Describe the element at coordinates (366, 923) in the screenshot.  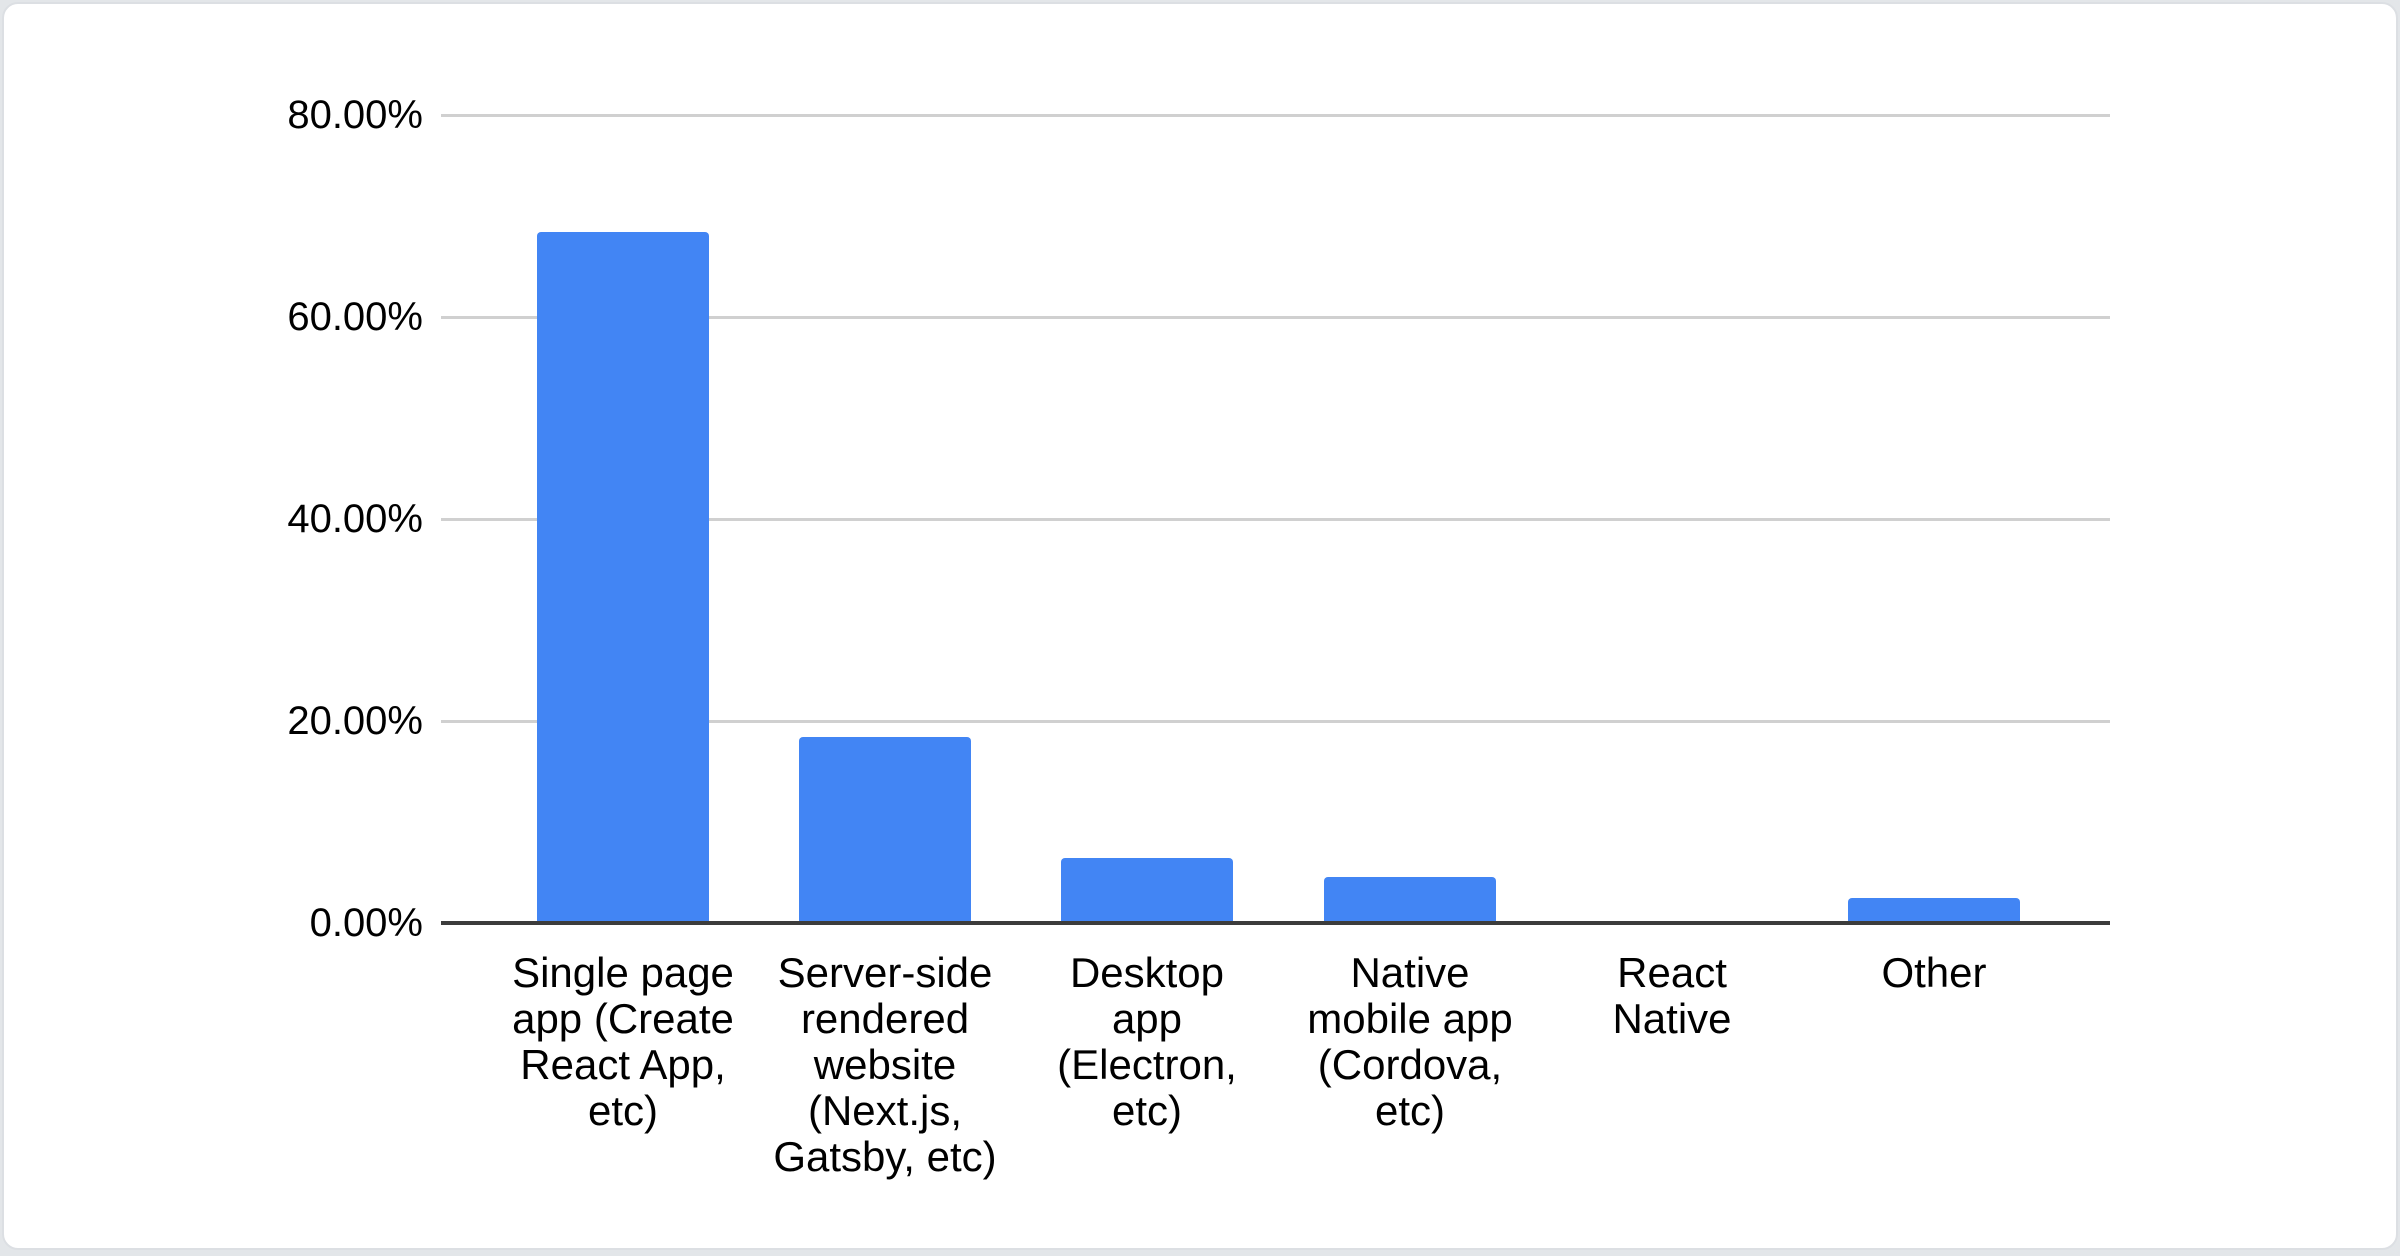
I see `y-axis-tick-label: 0.00%` at that location.